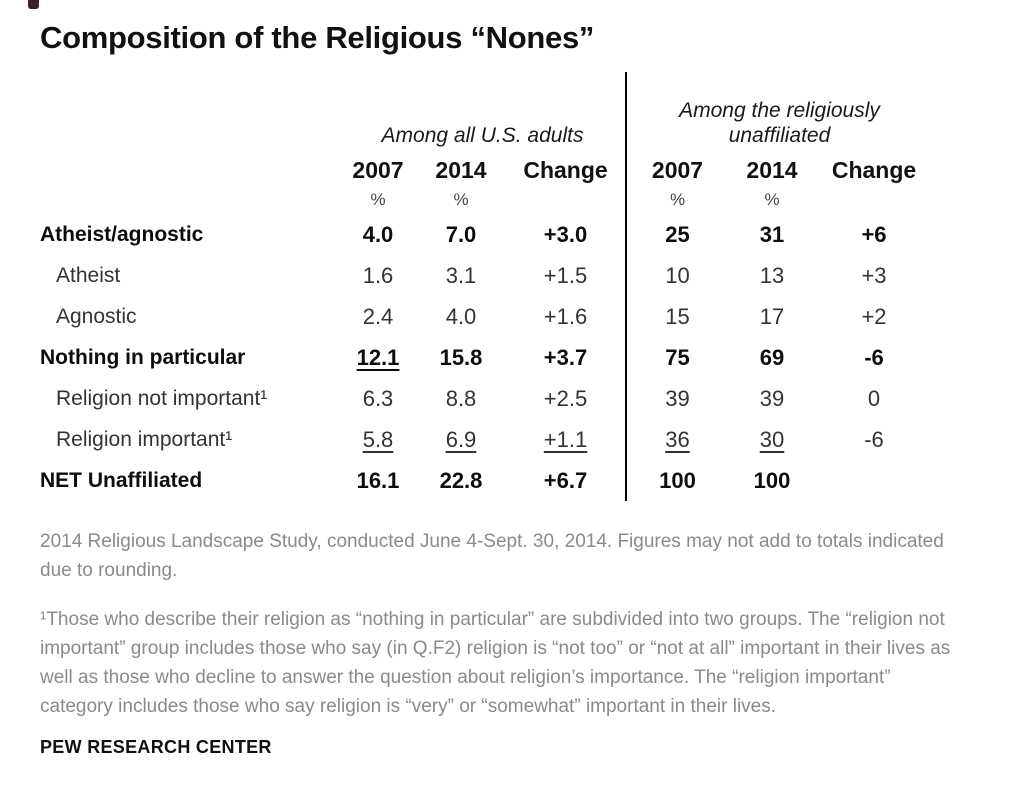  I want to click on col-header-change-unaff: Change, so click(874, 169).